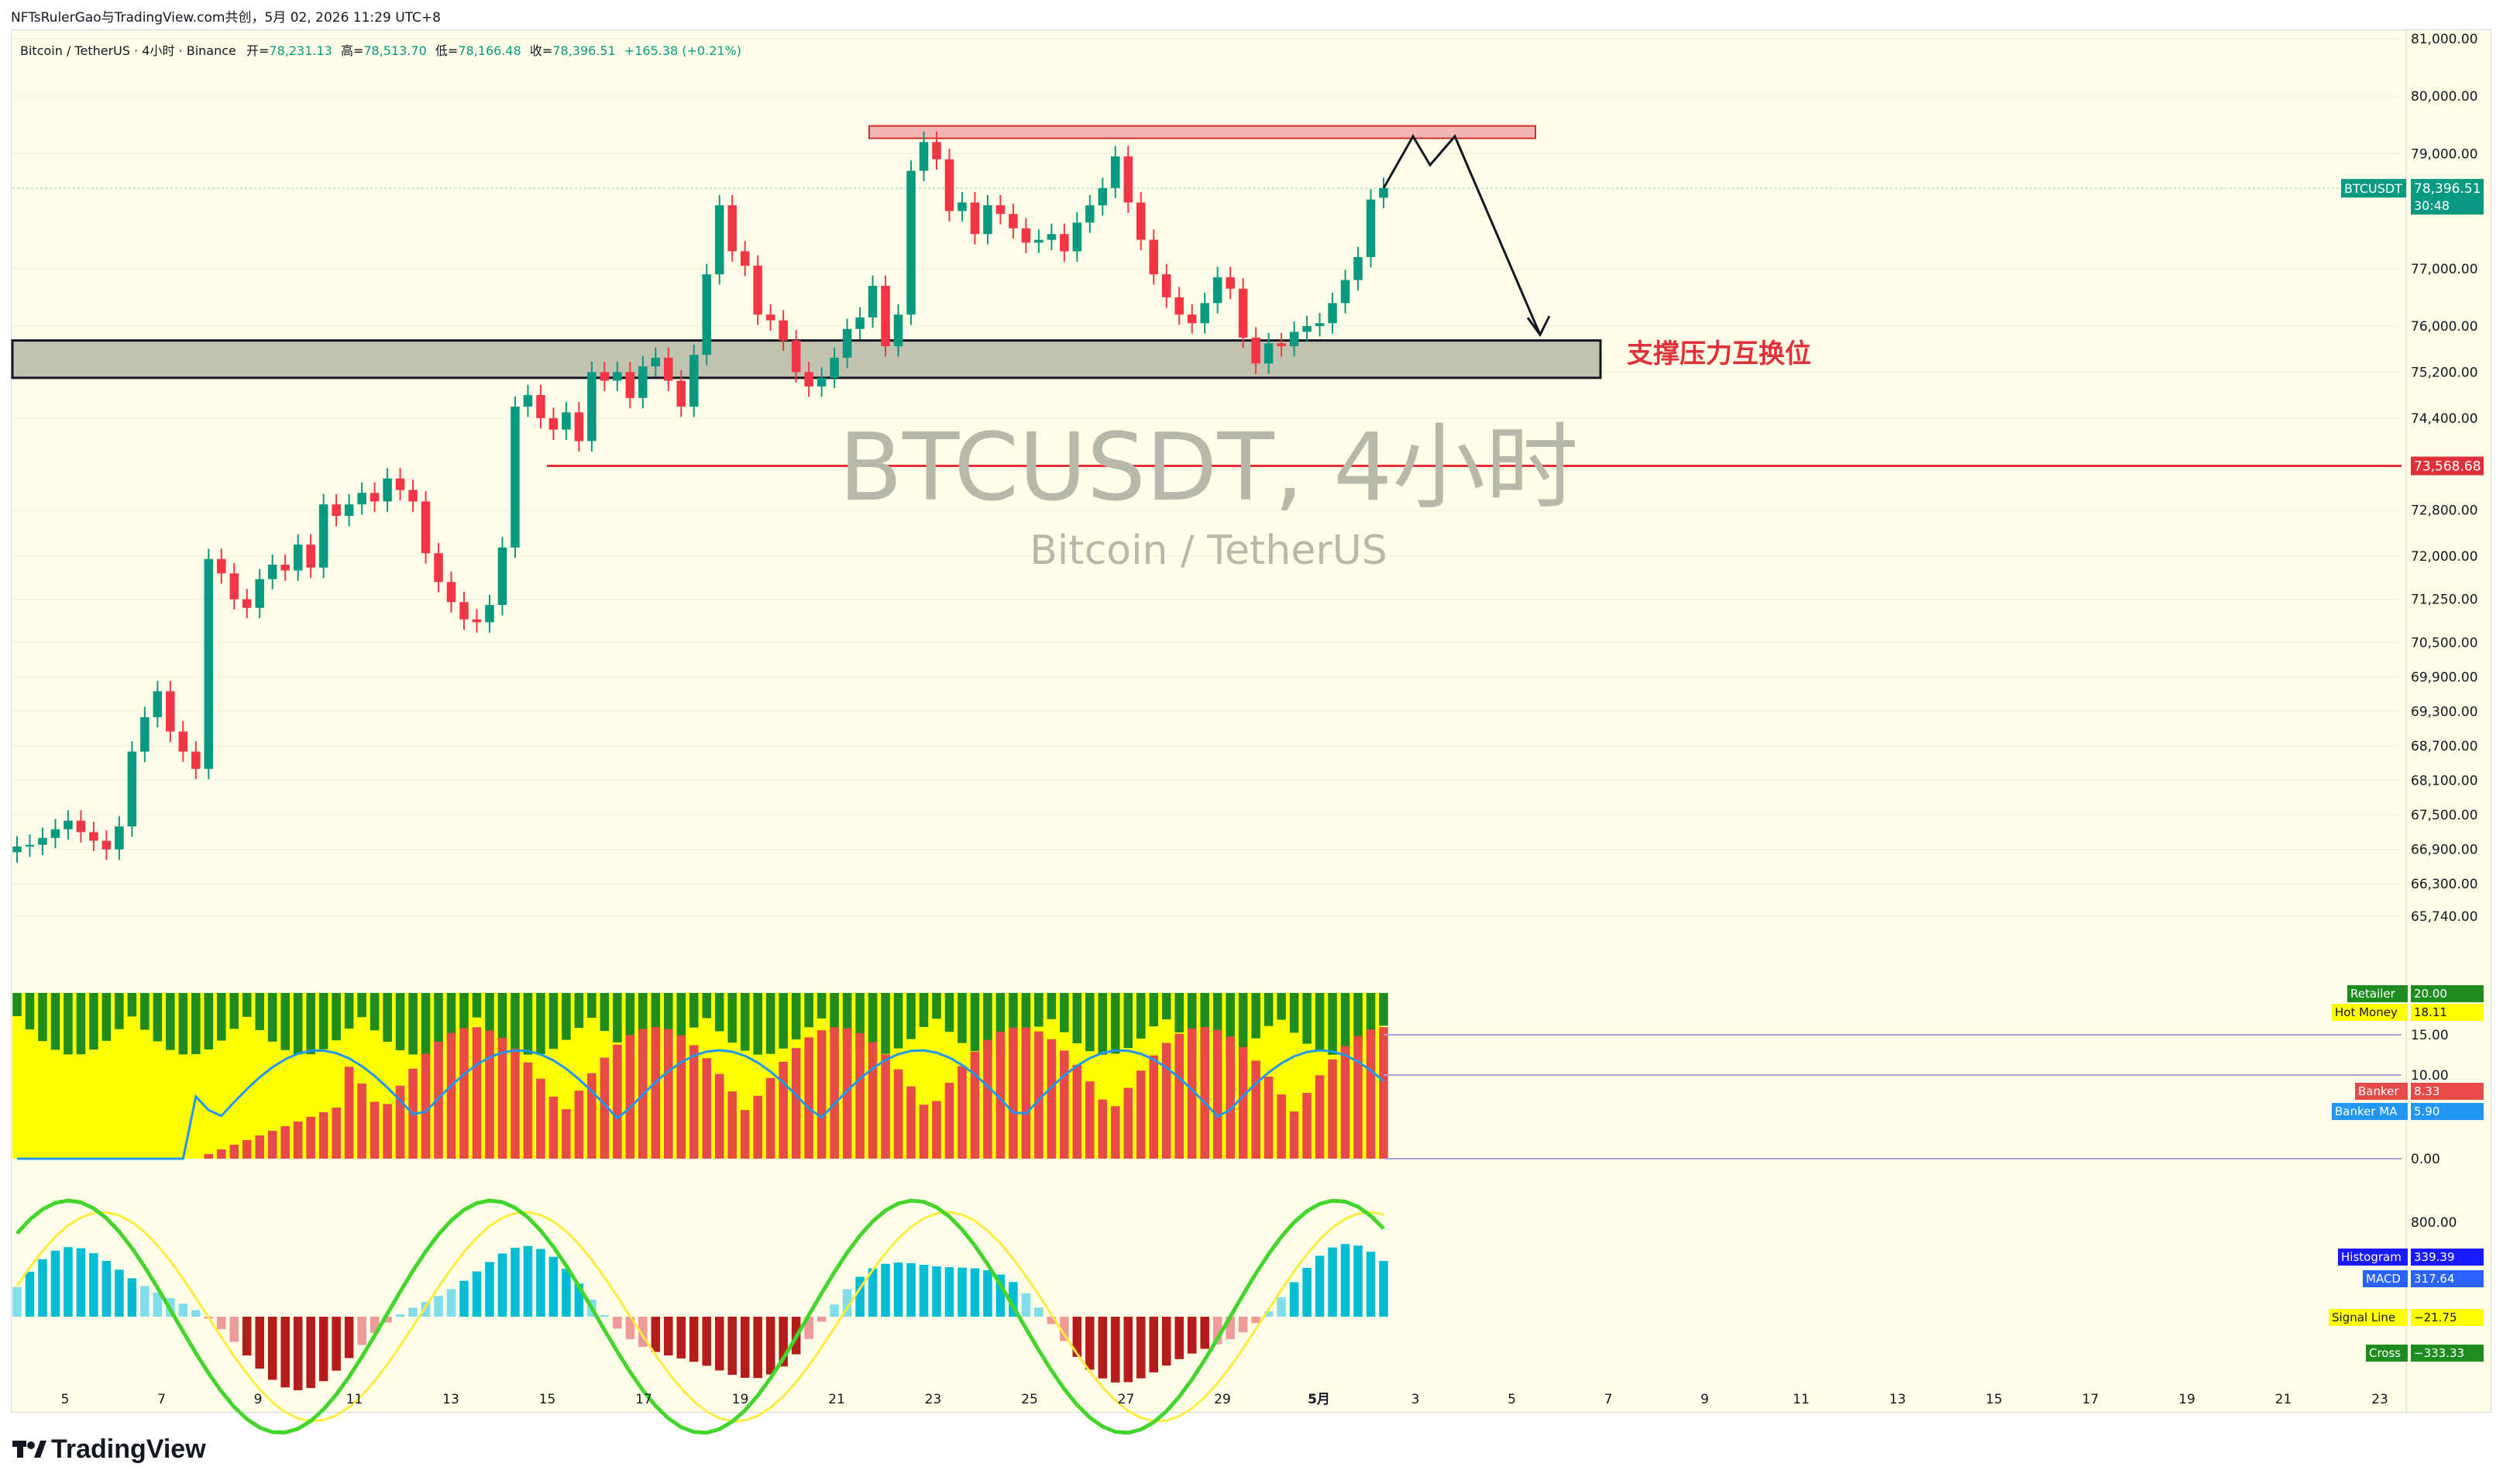 This screenshot has height=1484, width=2503. What do you see at coordinates (1462, 234) in the screenshot?
I see `projection-path` at bounding box center [1462, 234].